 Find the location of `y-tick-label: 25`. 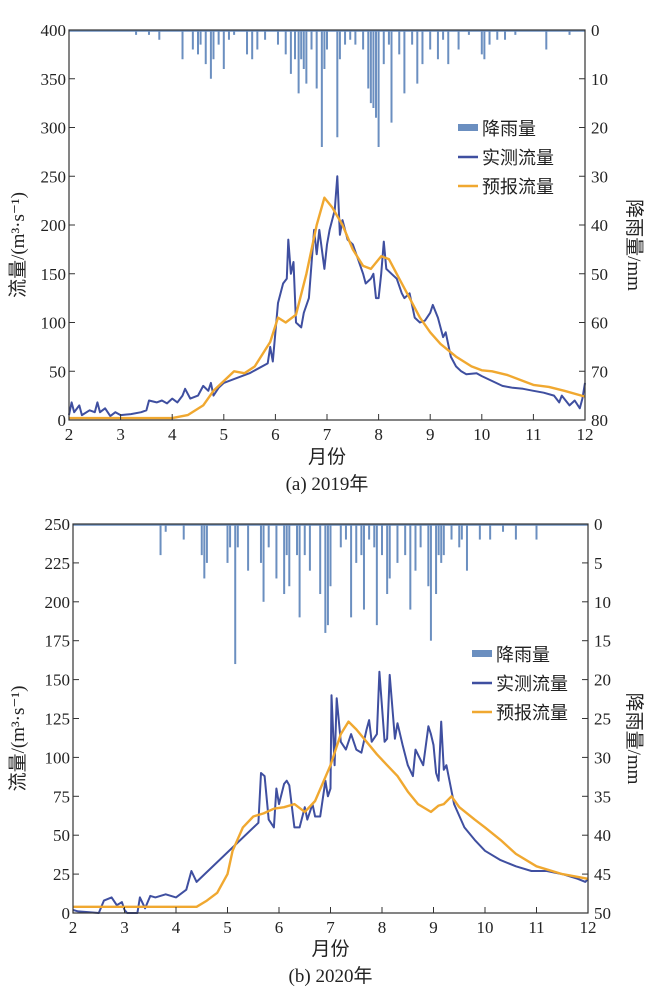

y-tick-label: 25 is located at coordinates (61, 874).